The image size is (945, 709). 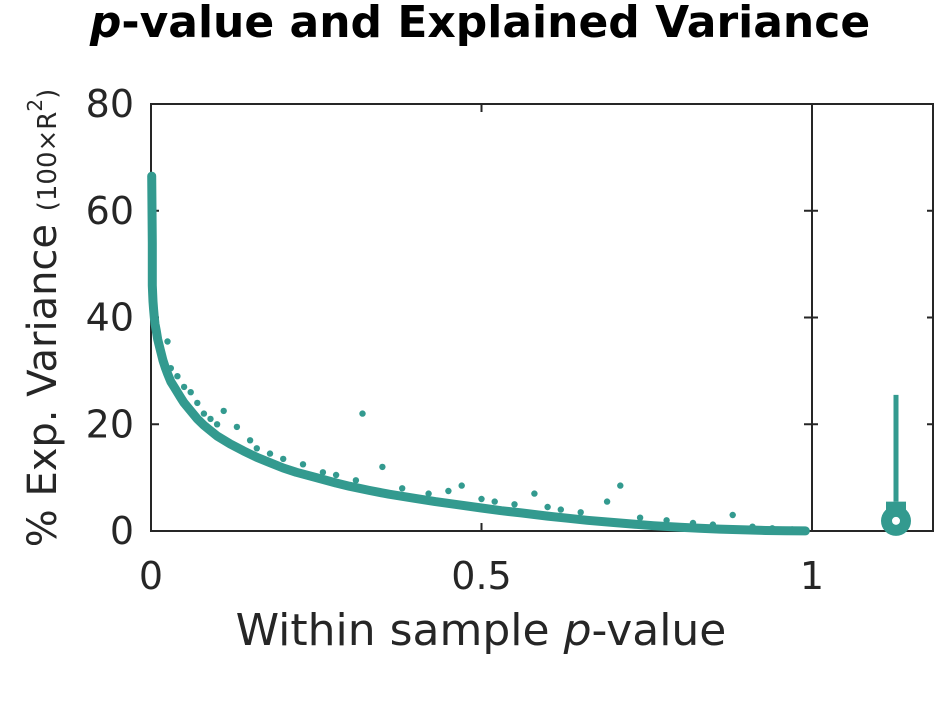 I want to click on side-panel-frame, so click(x=873, y=317).